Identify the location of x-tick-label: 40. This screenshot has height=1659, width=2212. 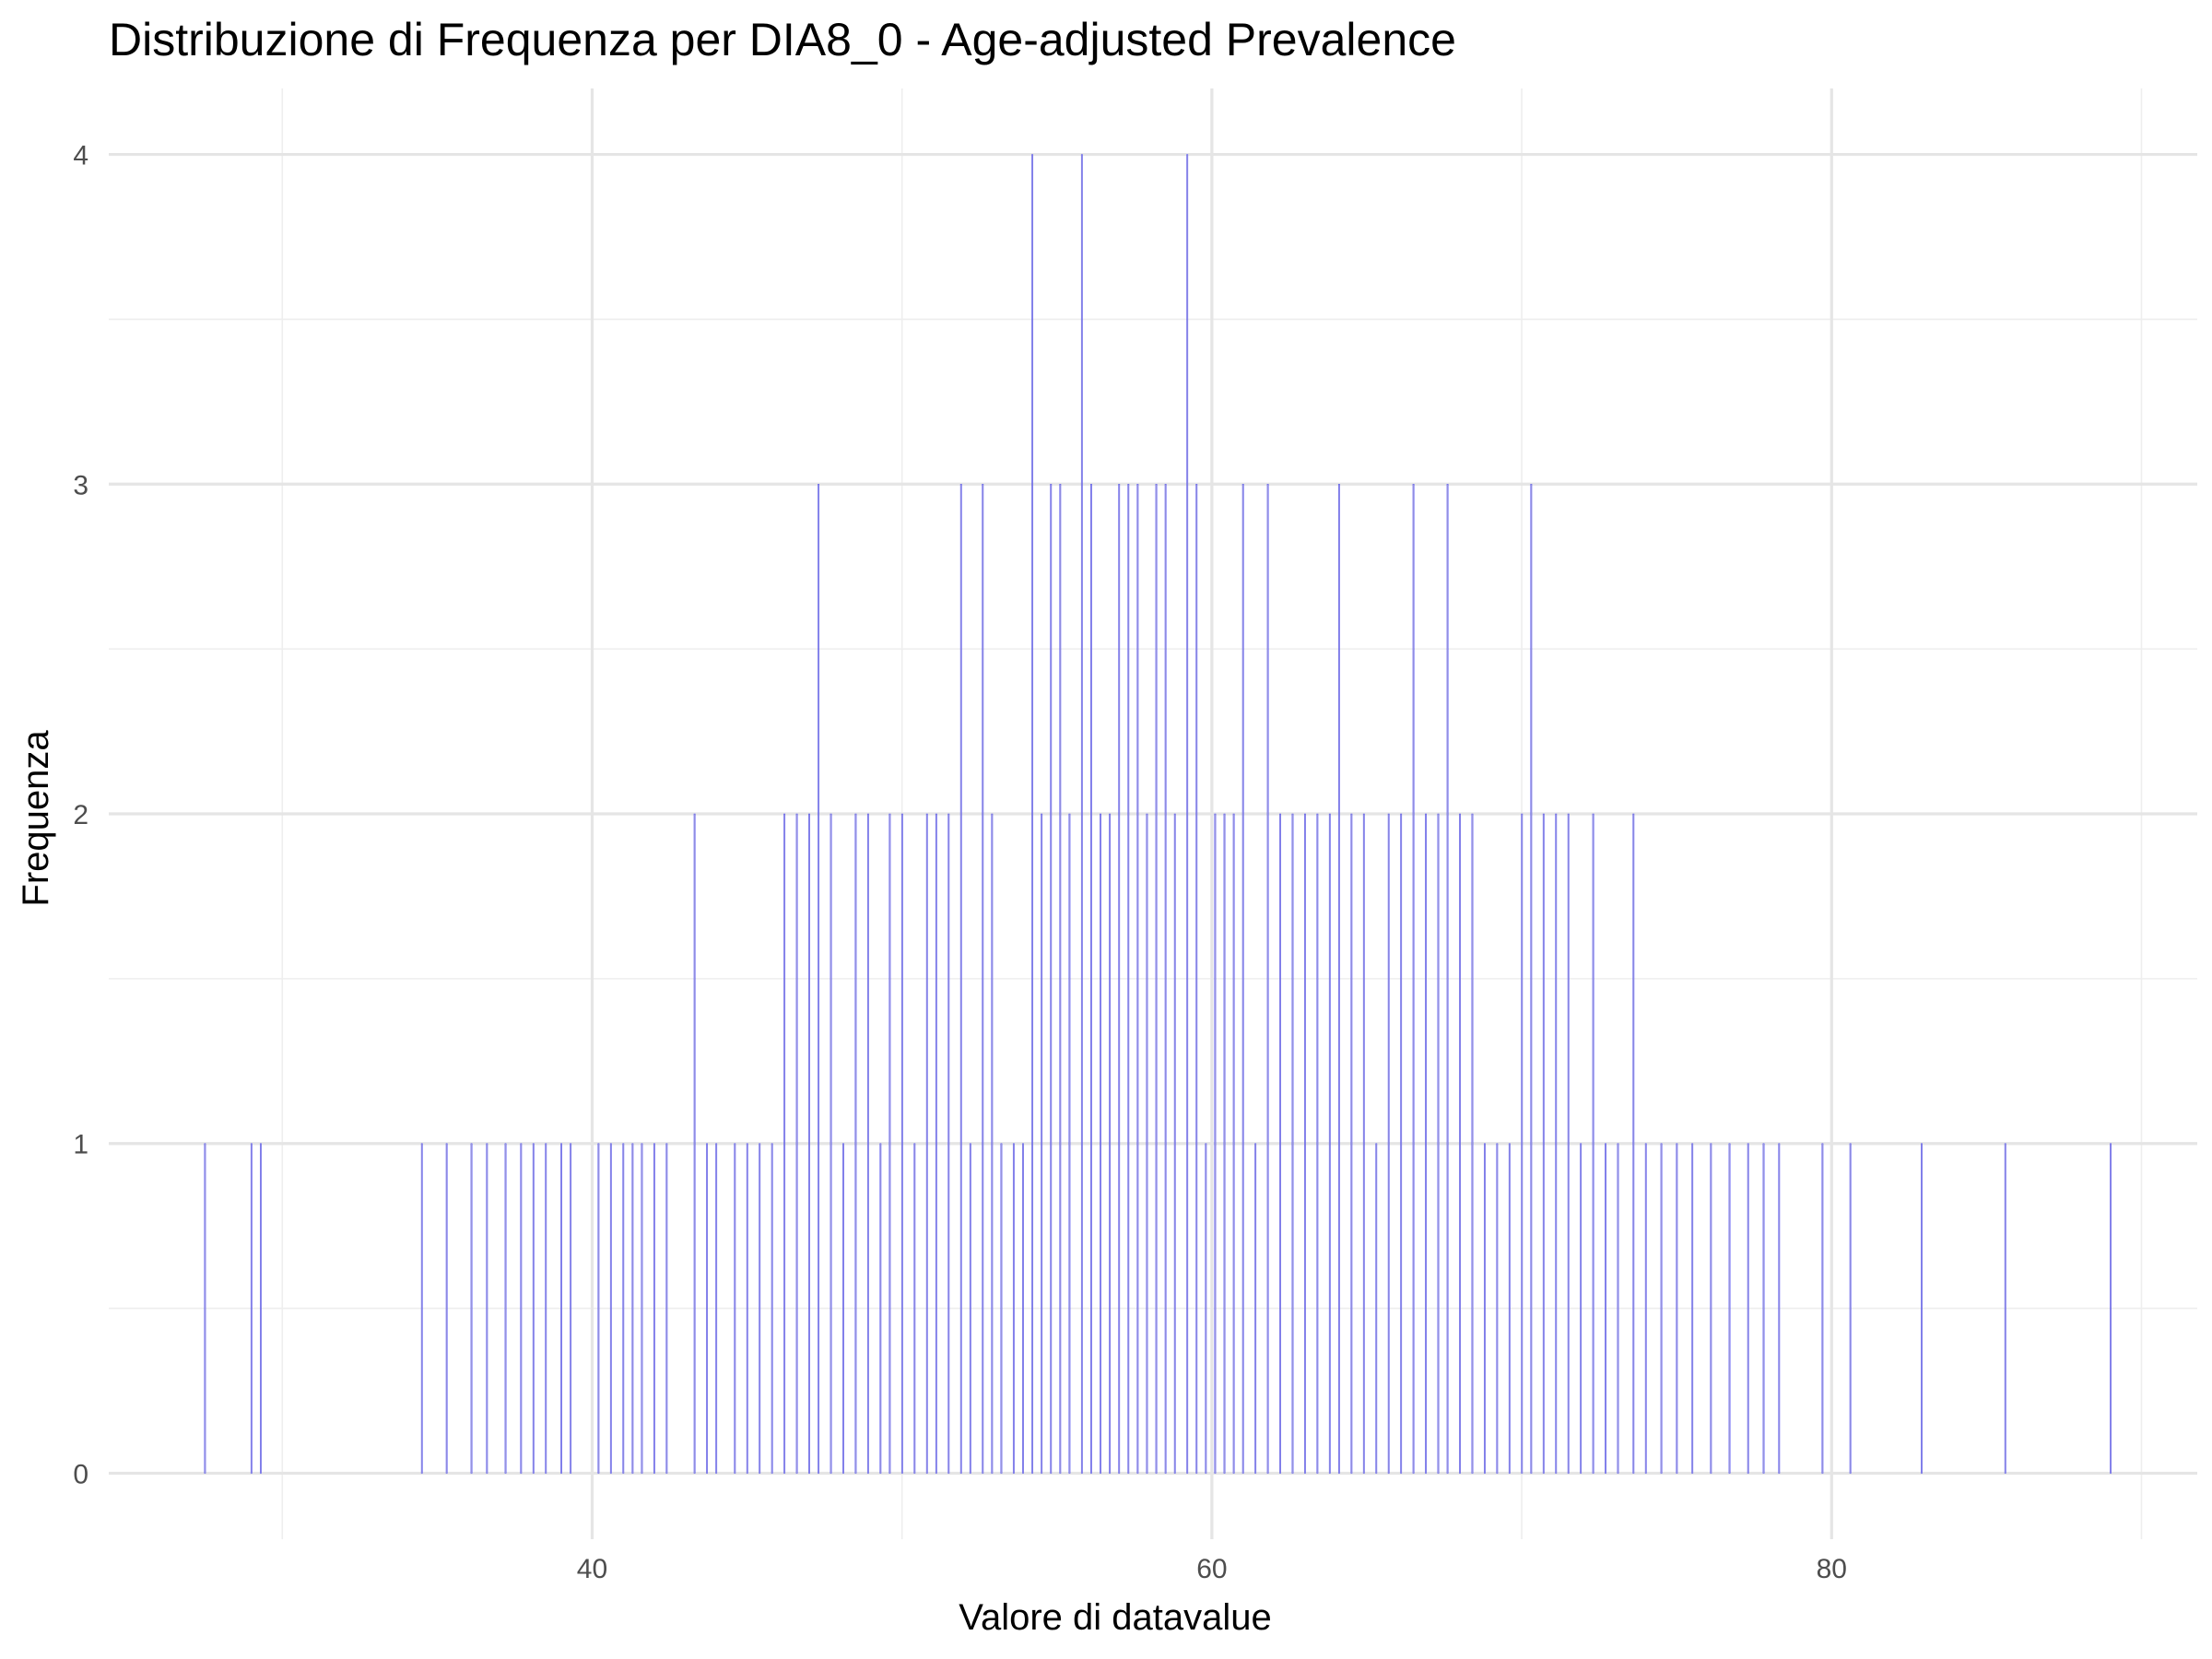
(592, 1569).